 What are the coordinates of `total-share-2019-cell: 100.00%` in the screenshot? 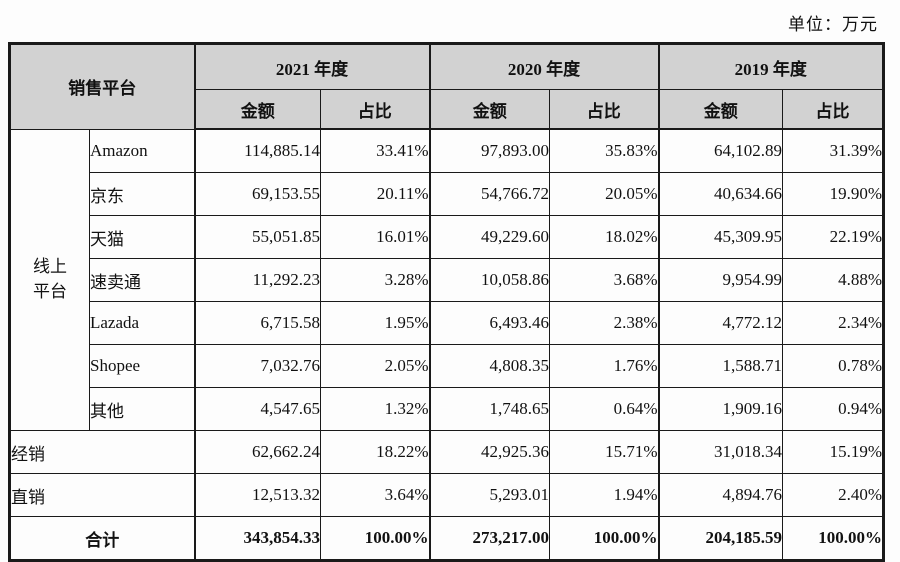 It's located at (833, 538).